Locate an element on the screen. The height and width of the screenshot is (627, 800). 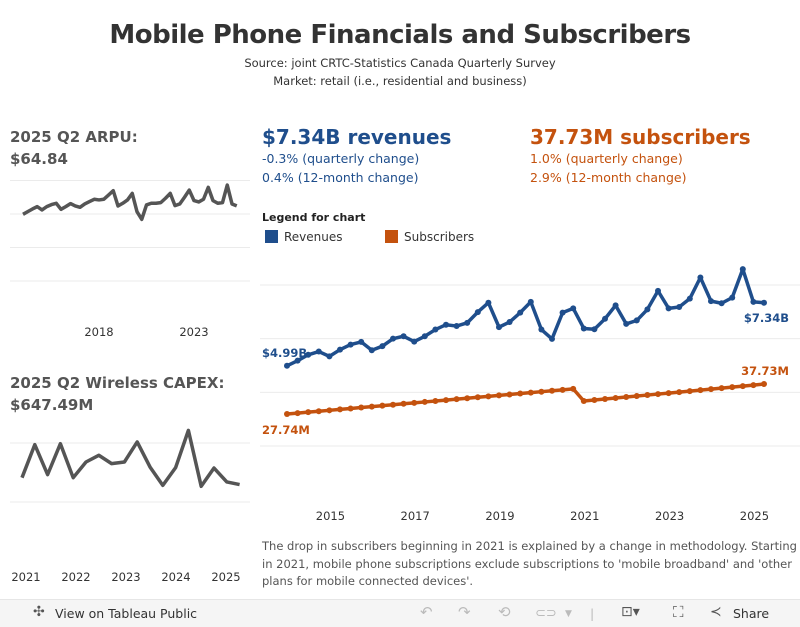
download-icon: ⊡▾ is located at coordinates (630, 612).